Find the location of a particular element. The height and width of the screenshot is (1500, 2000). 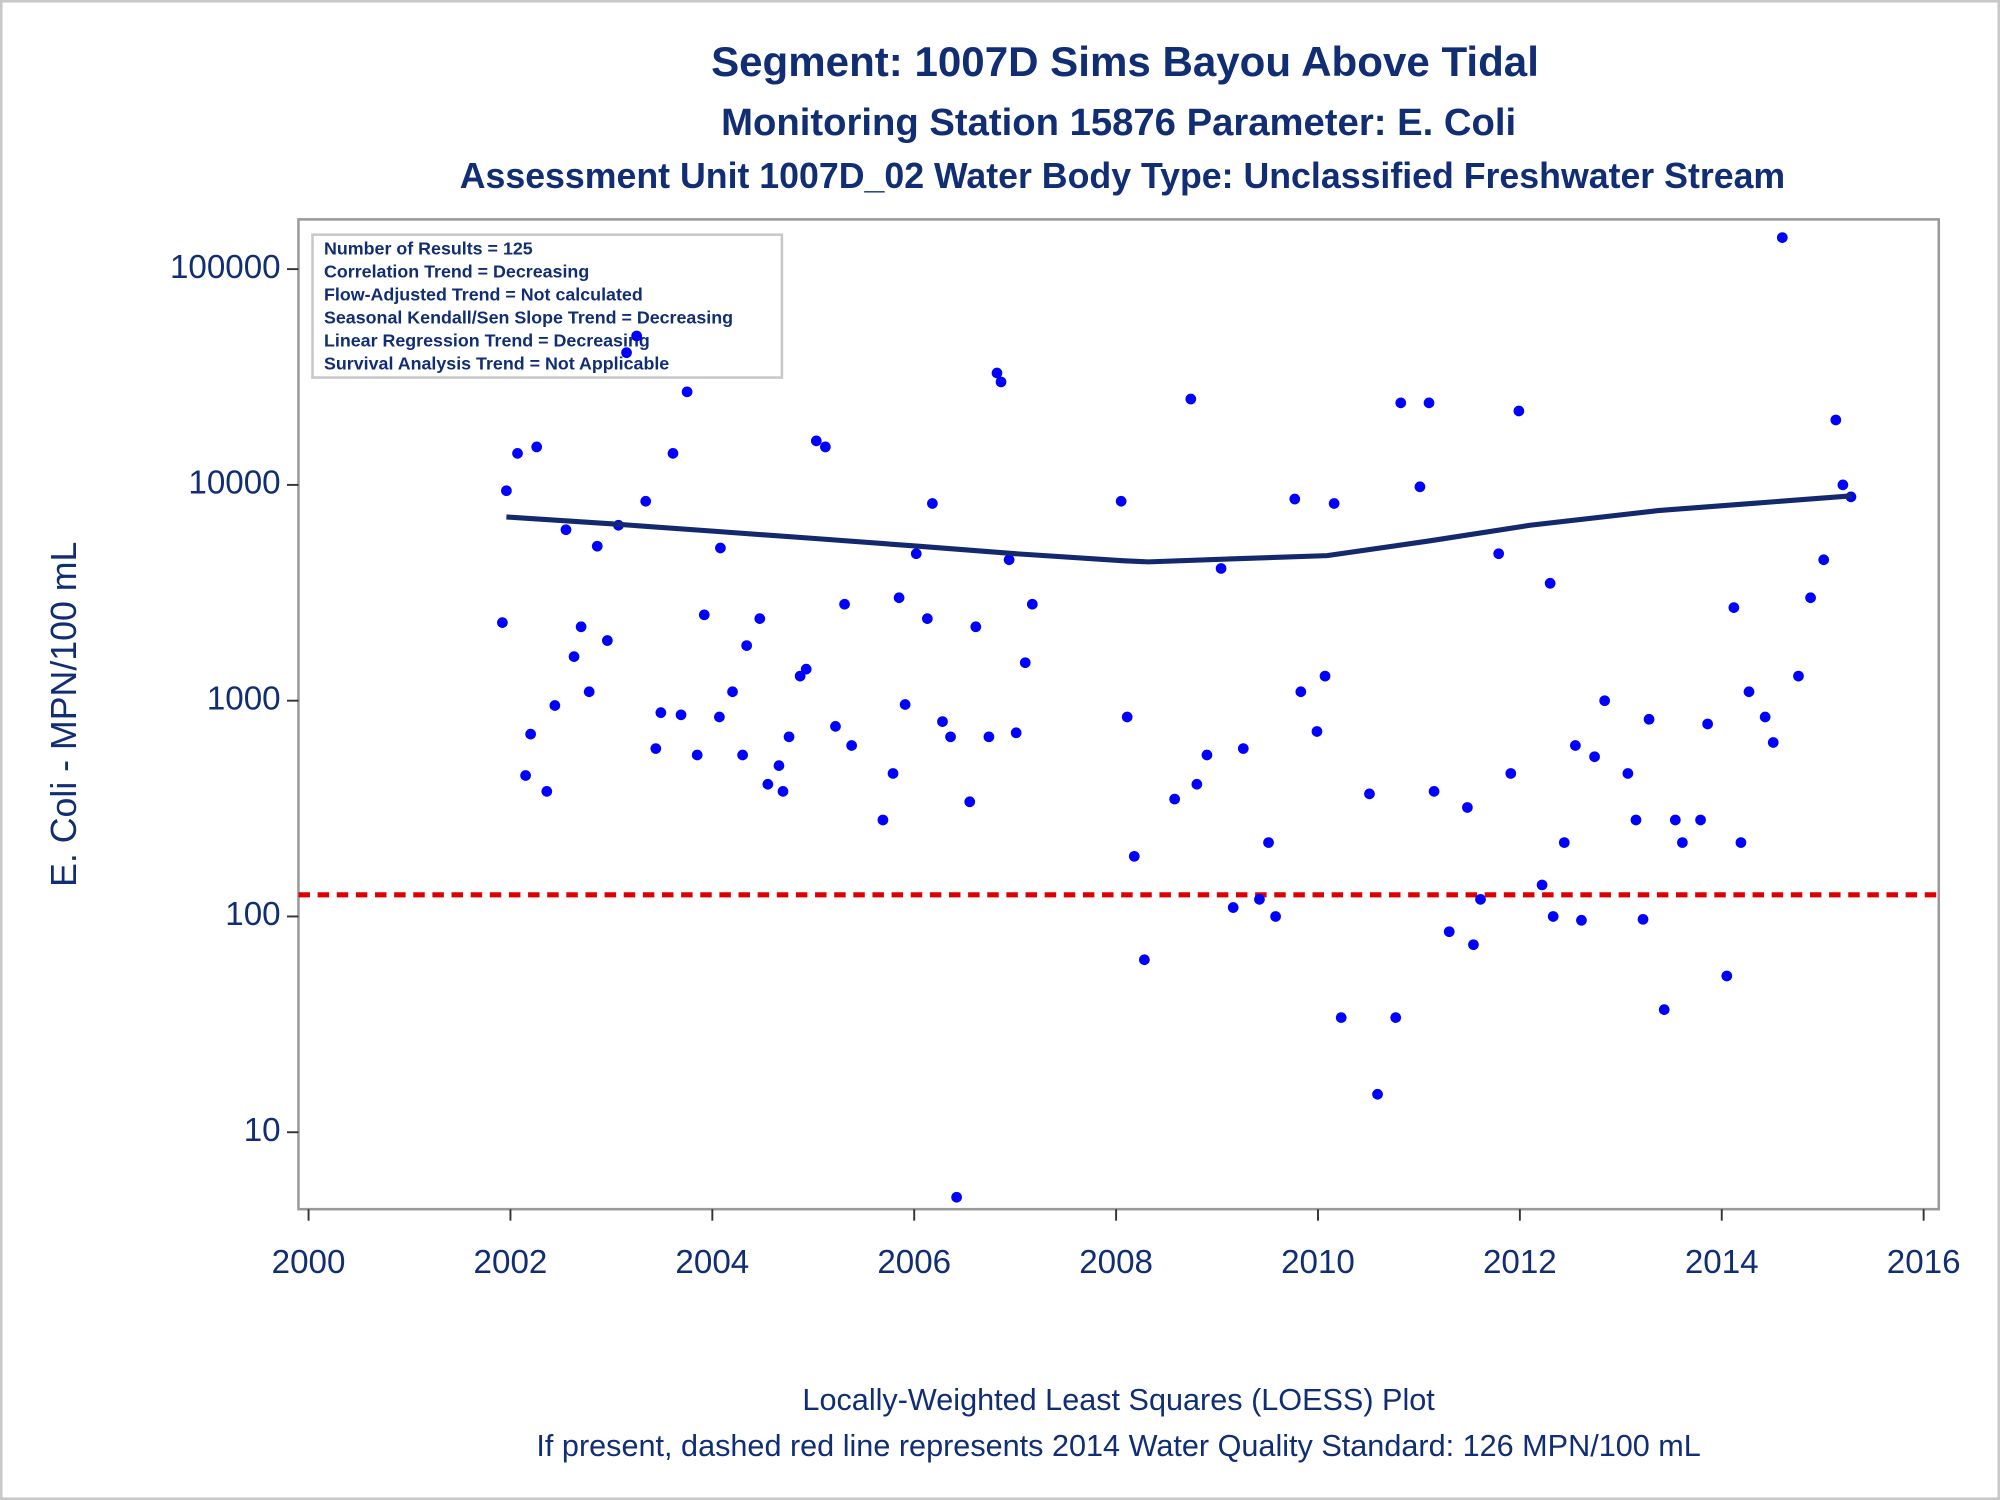

x-tick-label: 2010 is located at coordinates (1318, 1262).